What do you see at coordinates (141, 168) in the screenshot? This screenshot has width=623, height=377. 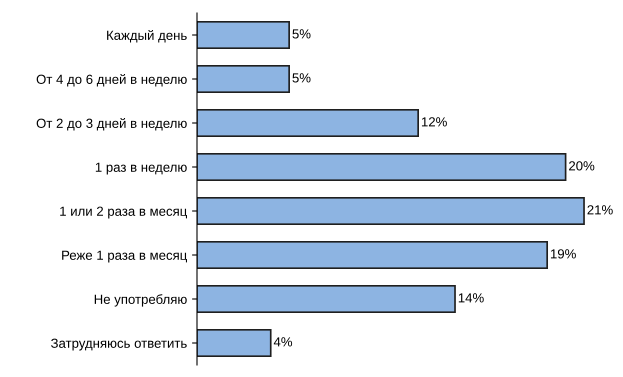 I see `y-tick-label: 1 раз в неделю` at bounding box center [141, 168].